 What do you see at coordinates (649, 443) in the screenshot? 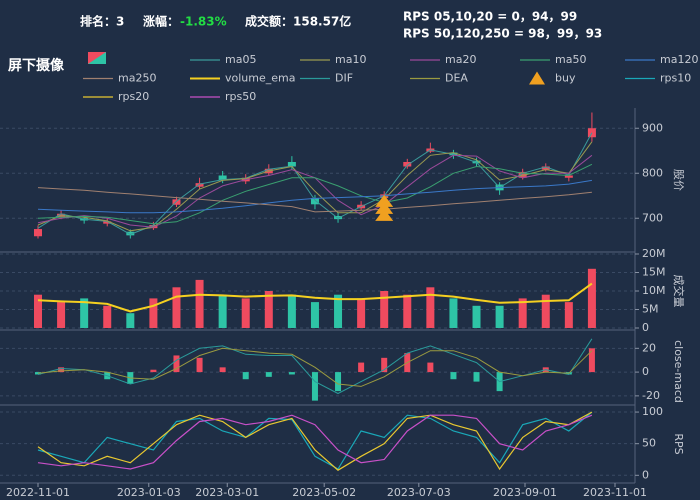
I see `y-tick-label: 50` at bounding box center [649, 443].